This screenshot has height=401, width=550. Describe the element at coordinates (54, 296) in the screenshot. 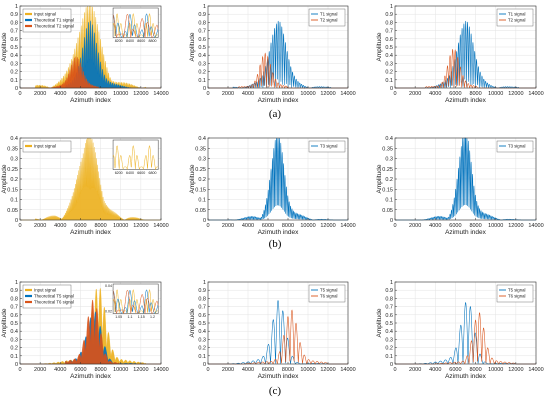

I see `legend-entry: Theoretical T5 signal` at that location.